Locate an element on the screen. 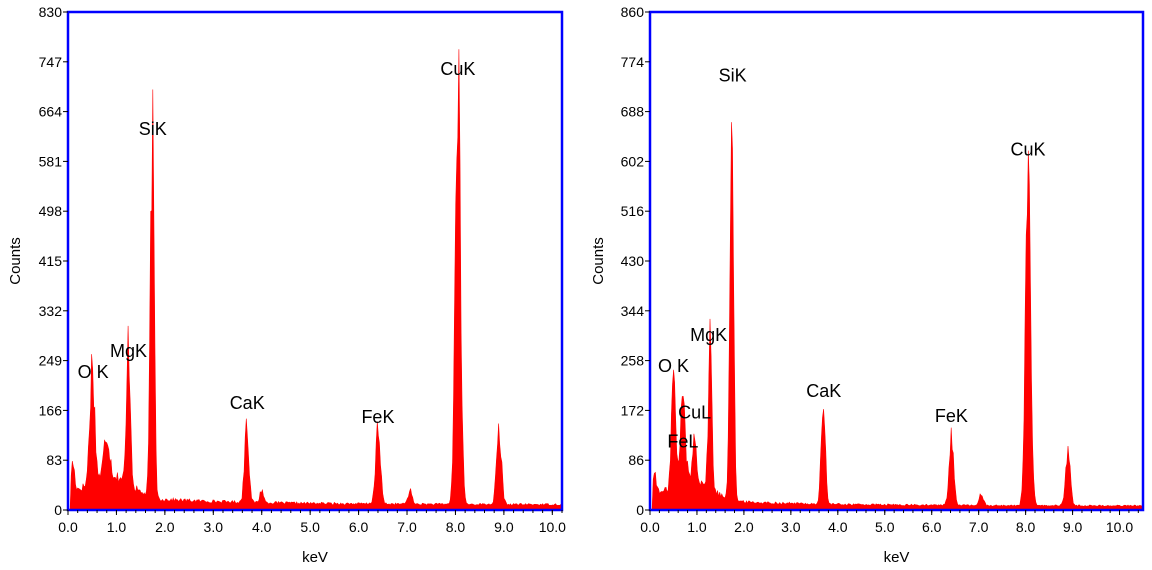  y-tick-label: 344 is located at coordinates (633, 311).